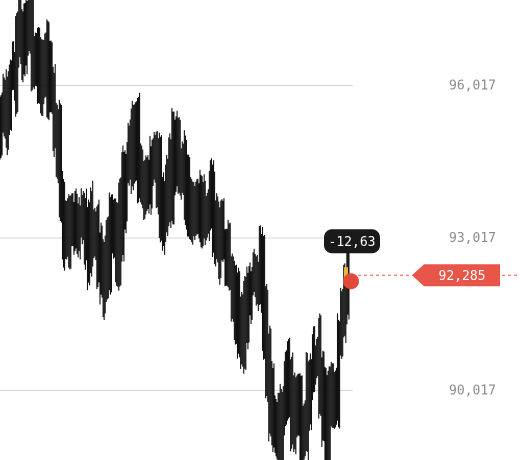 The image size is (520, 460). Describe the element at coordinates (472, 391) in the screenshot. I see `y-tick-label: 90,017` at that location.